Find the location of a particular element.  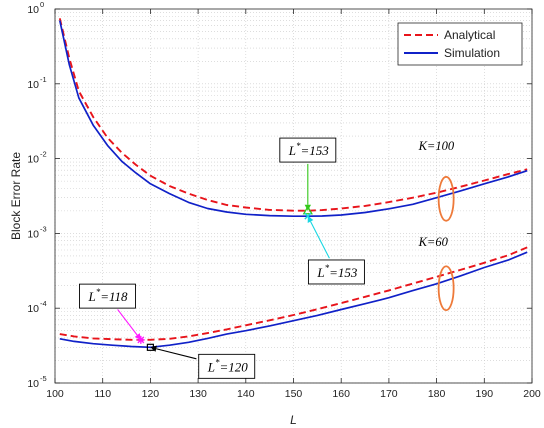

x-tick-label: 140 is located at coordinates (246, 394).